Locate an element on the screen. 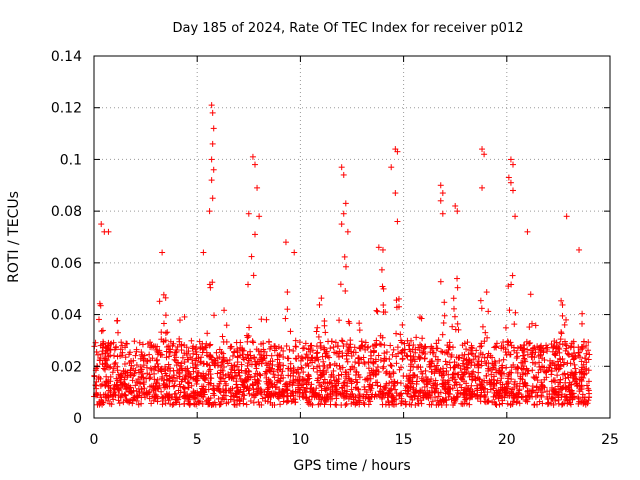 The height and width of the screenshot is (480, 640). x-tick-label: 25 is located at coordinates (610, 440).